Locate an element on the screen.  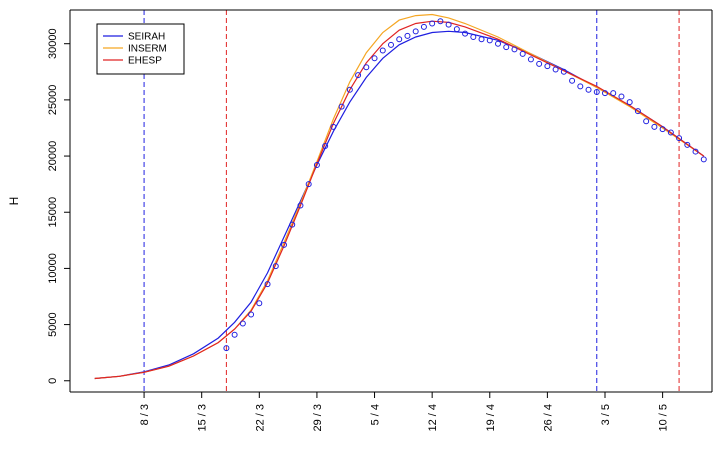
x-tick-label: 22 / 3 is located at coordinates (260, 418).